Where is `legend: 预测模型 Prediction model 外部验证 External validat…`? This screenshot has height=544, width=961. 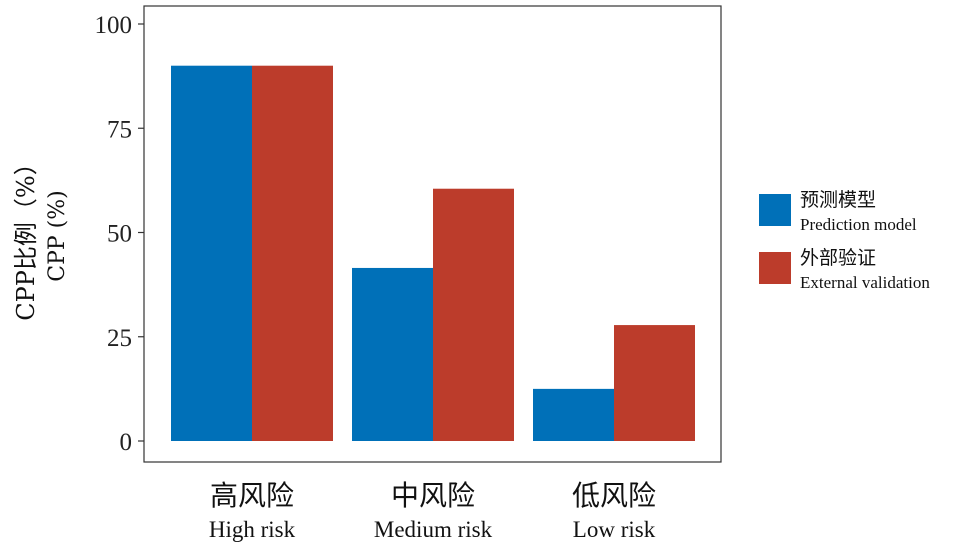 legend: 预测模型 Prediction model 外部验证 External validat… is located at coordinates (844, 240).